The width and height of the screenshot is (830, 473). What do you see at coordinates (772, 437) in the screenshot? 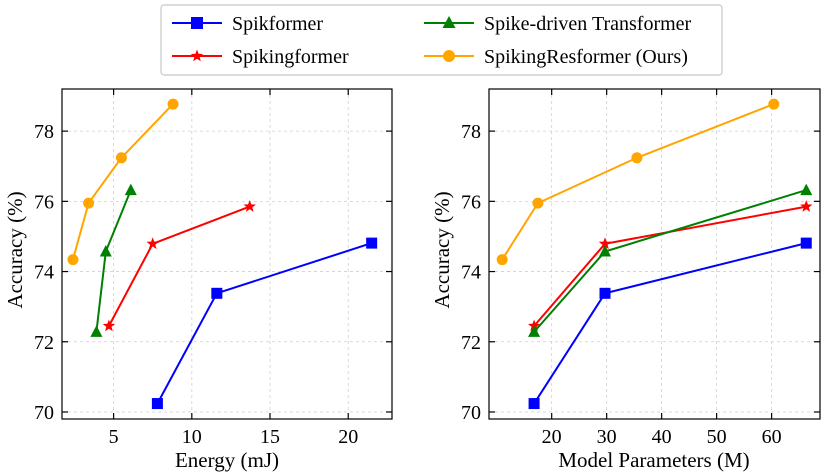
I see `x-tick-label: 60` at bounding box center [772, 437].